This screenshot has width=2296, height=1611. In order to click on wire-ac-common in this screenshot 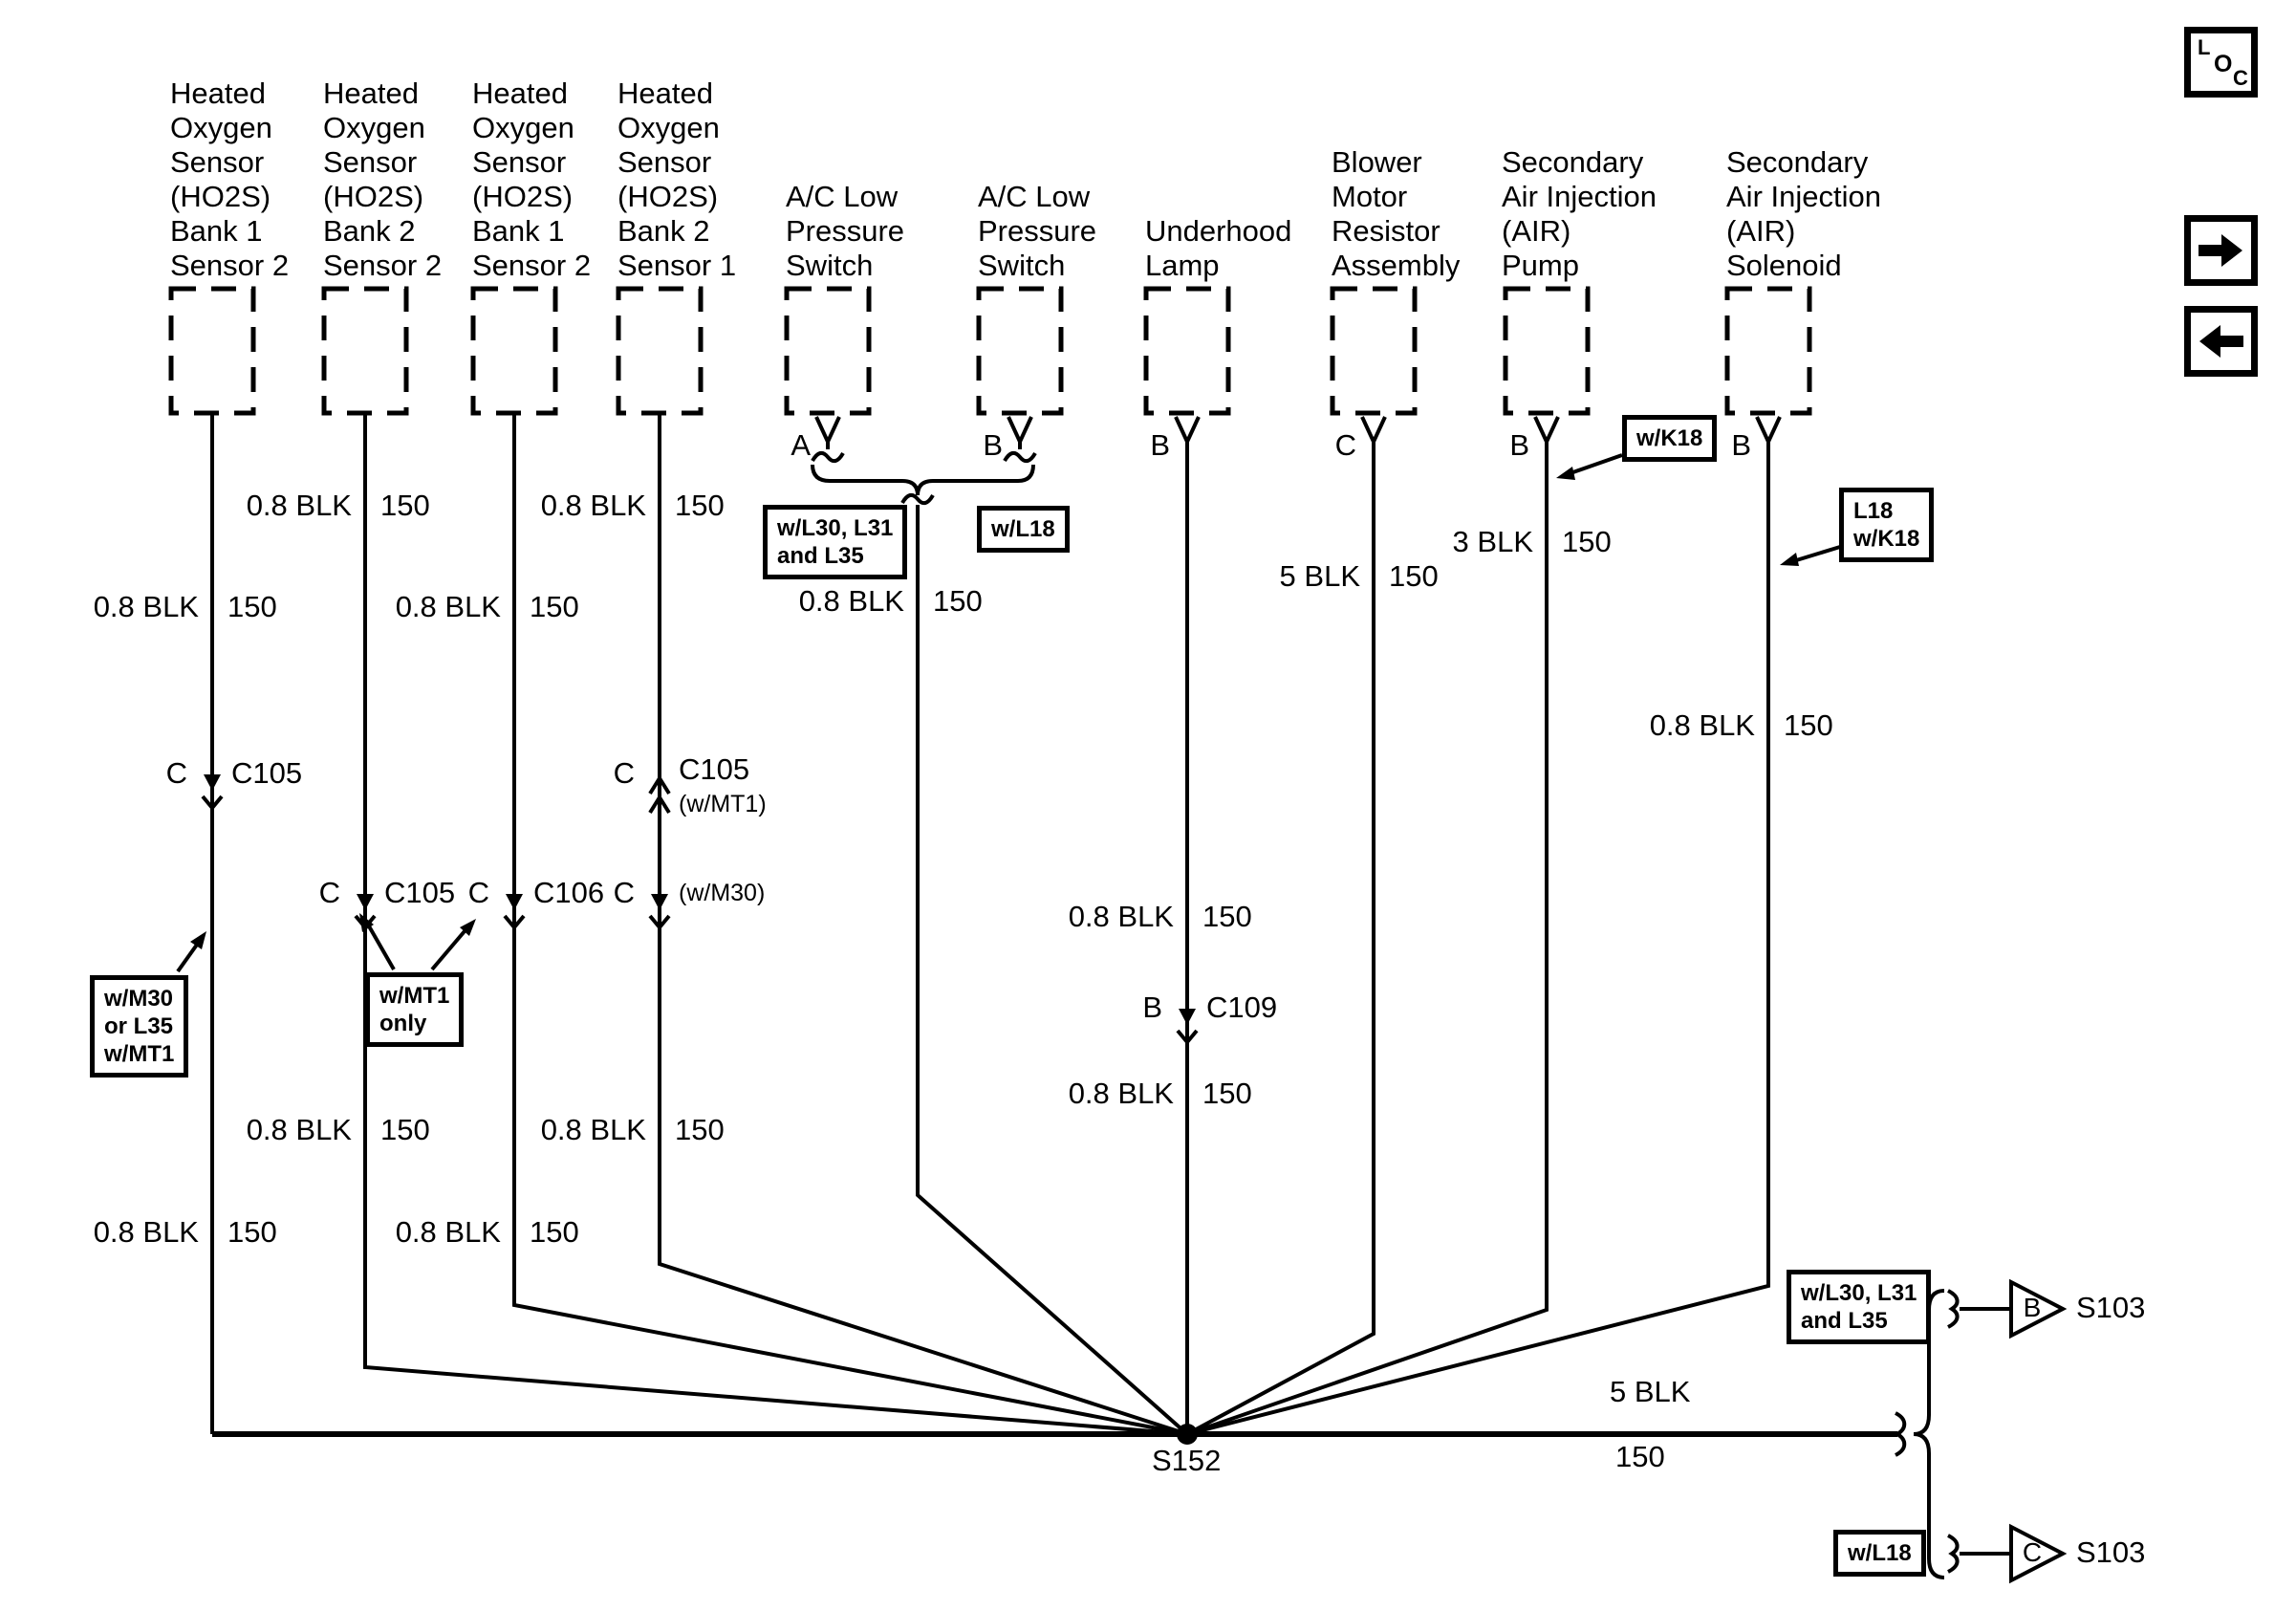, I will do `click(1052, 970)`.